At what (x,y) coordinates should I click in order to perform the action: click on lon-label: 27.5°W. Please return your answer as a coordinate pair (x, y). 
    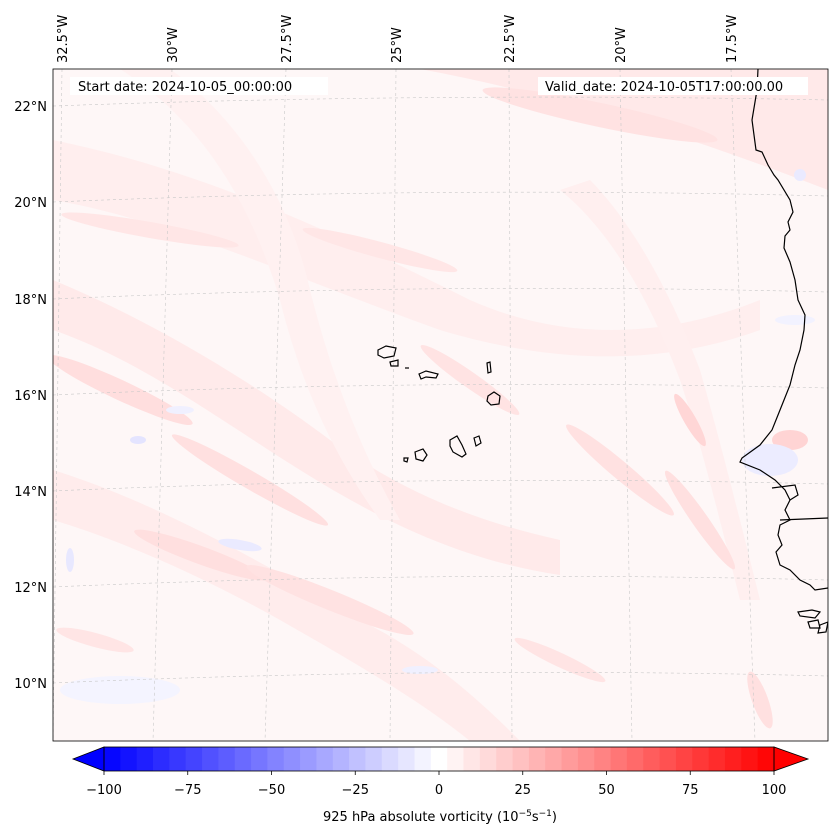
    Looking at the image, I should click on (287, 39).